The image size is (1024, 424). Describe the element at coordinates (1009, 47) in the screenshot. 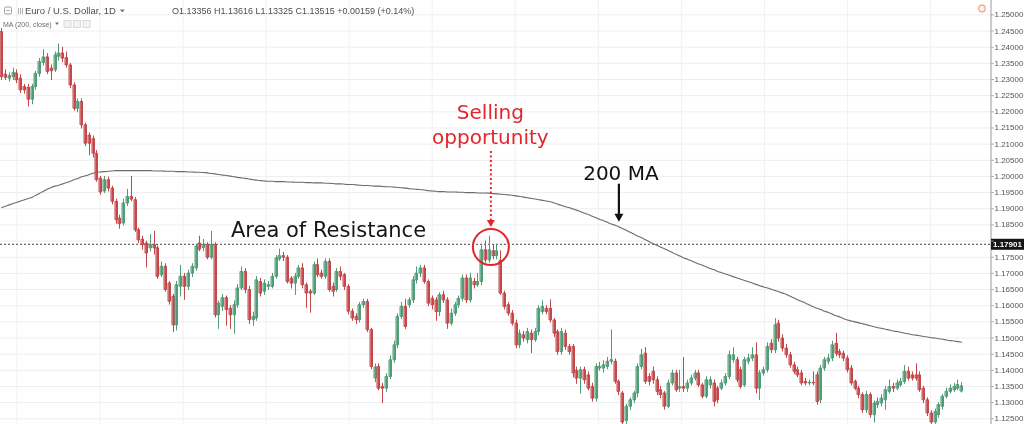

I see `y-tick-label: 1.24000` at that location.